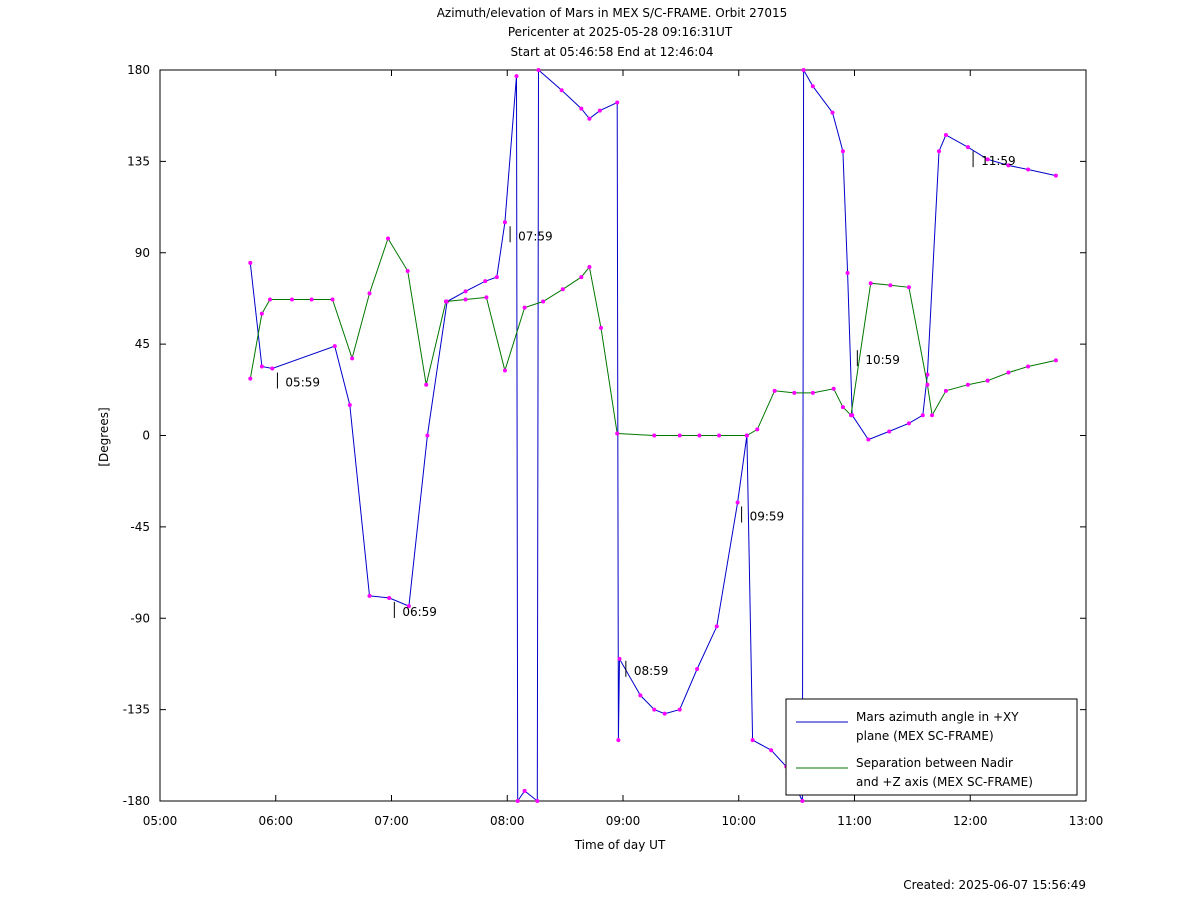  What do you see at coordinates (160, 821) in the screenshot?
I see `x-tick-label: 05:00` at bounding box center [160, 821].